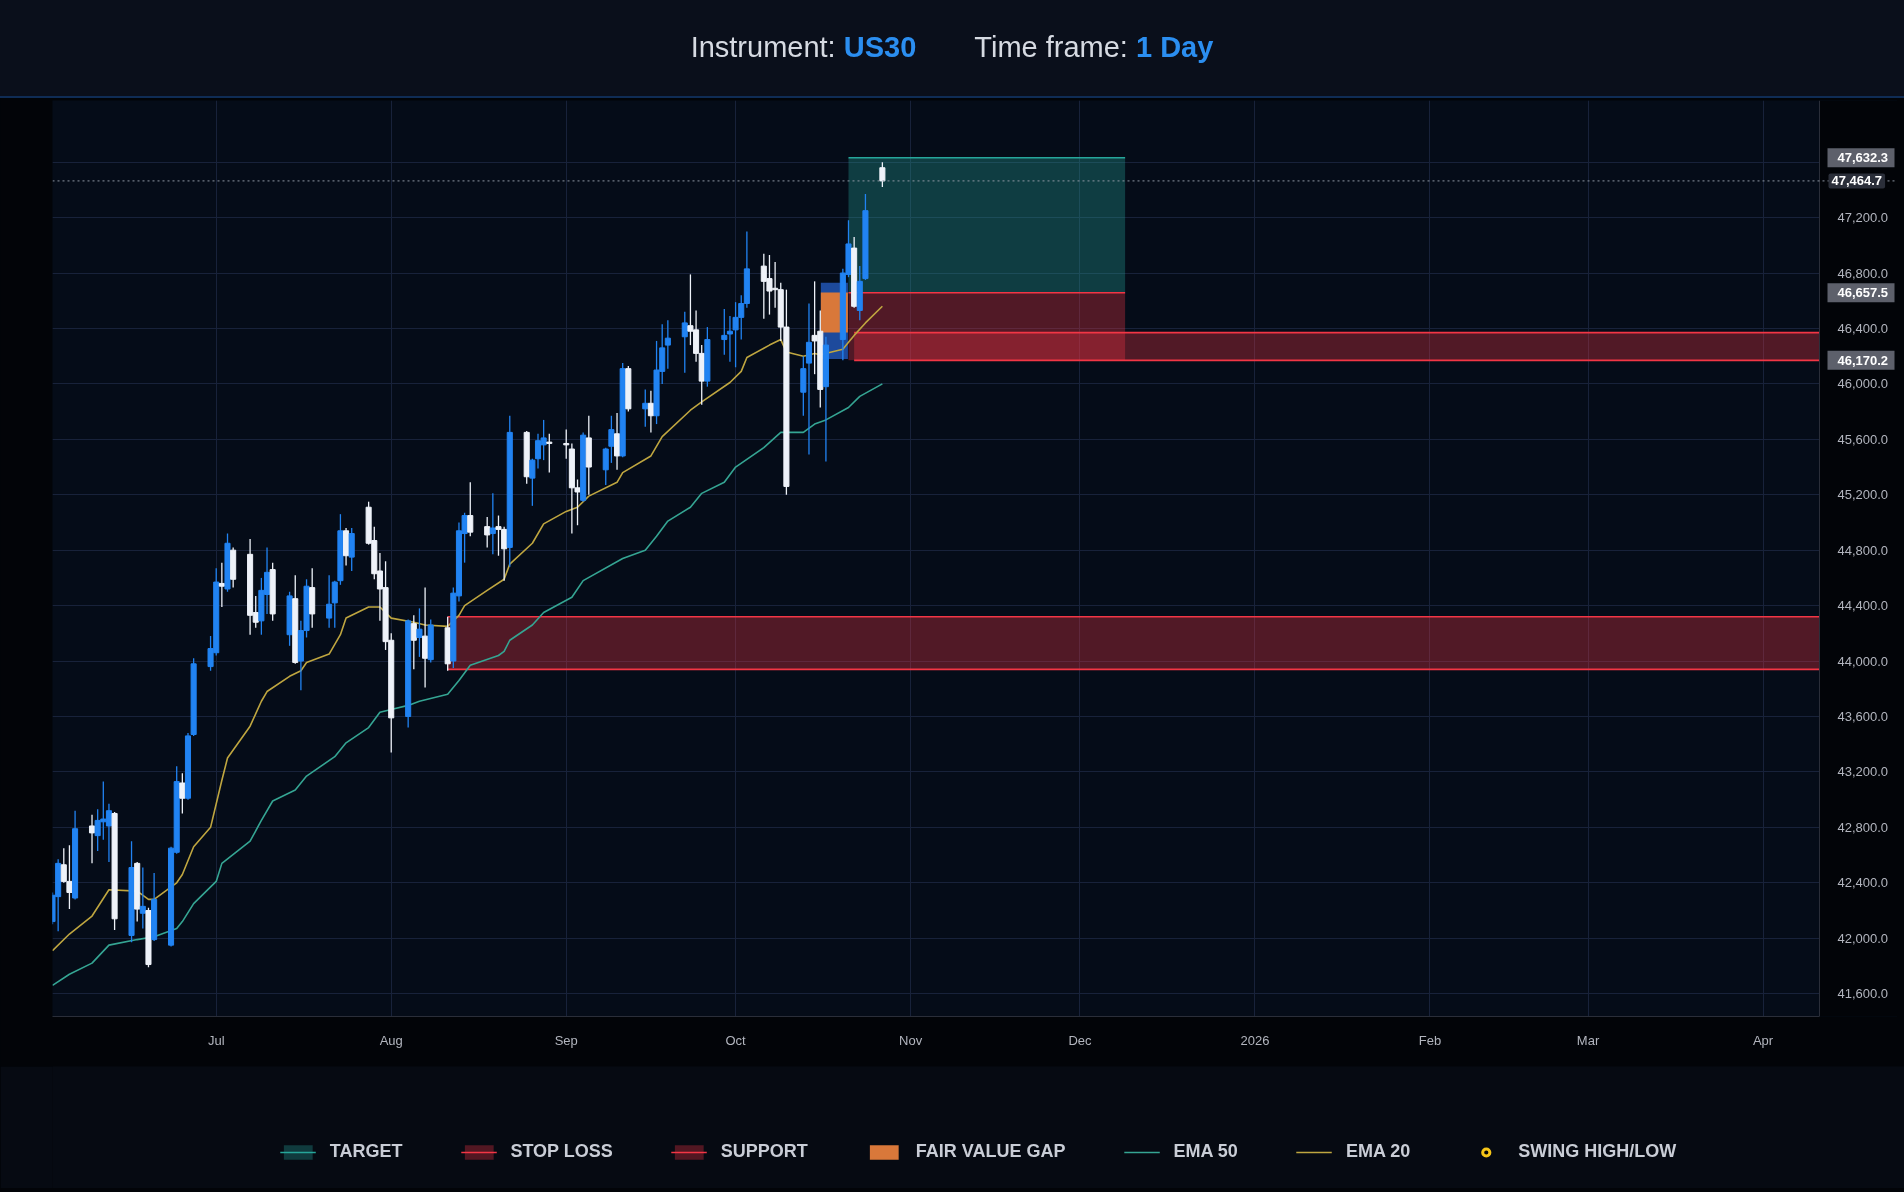  What do you see at coordinates (990, 1151) in the screenshot?
I see `legend-label: FAIR VALUE GAP` at bounding box center [990, 1151].